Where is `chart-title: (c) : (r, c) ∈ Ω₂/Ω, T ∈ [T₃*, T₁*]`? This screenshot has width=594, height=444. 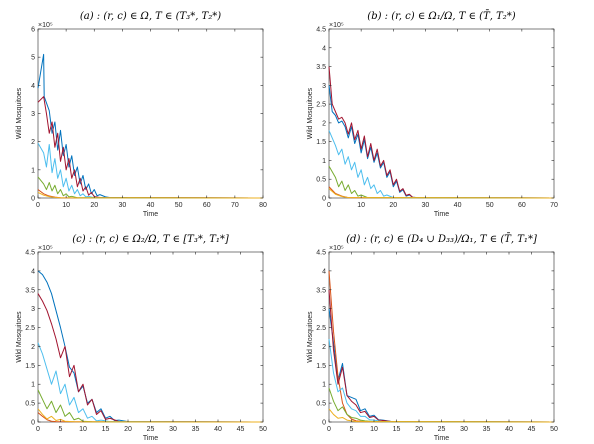 chart-title: (c) : (r, c) ∈ Ω₂/Ω, T ∈ [T₃*, T₁*] is located at coordinates (150, 239).